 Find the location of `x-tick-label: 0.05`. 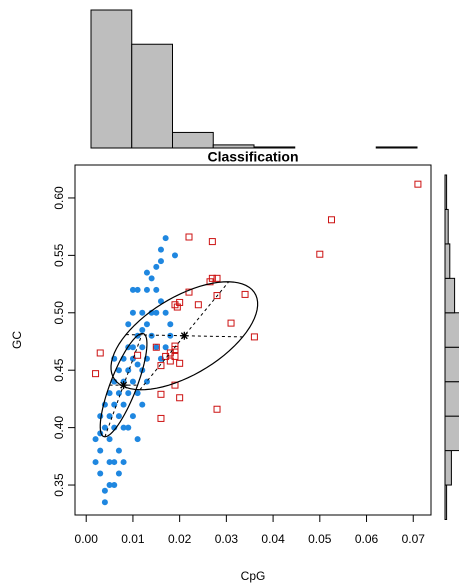

x-tick-label: 0.05 is located at coordinates (320, 539).